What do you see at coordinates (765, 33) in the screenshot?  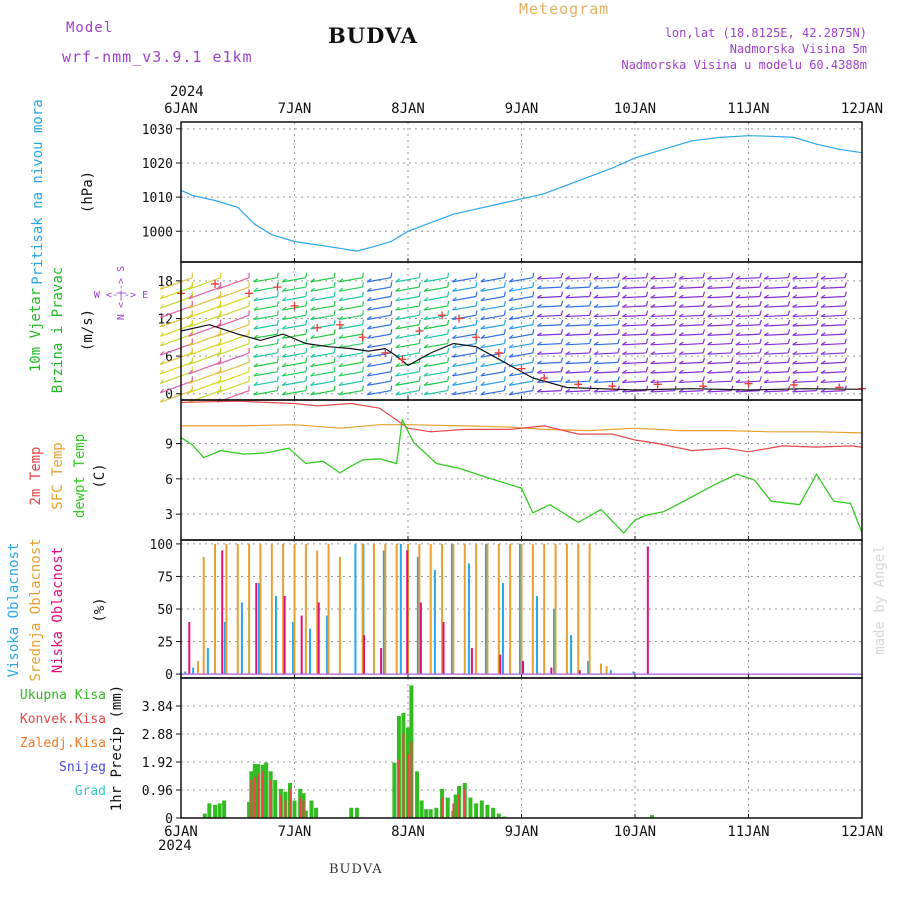 I see `lonlat-label: lon,lat (18.8125E, 42.2875N)` at bounding box center [765, 33].